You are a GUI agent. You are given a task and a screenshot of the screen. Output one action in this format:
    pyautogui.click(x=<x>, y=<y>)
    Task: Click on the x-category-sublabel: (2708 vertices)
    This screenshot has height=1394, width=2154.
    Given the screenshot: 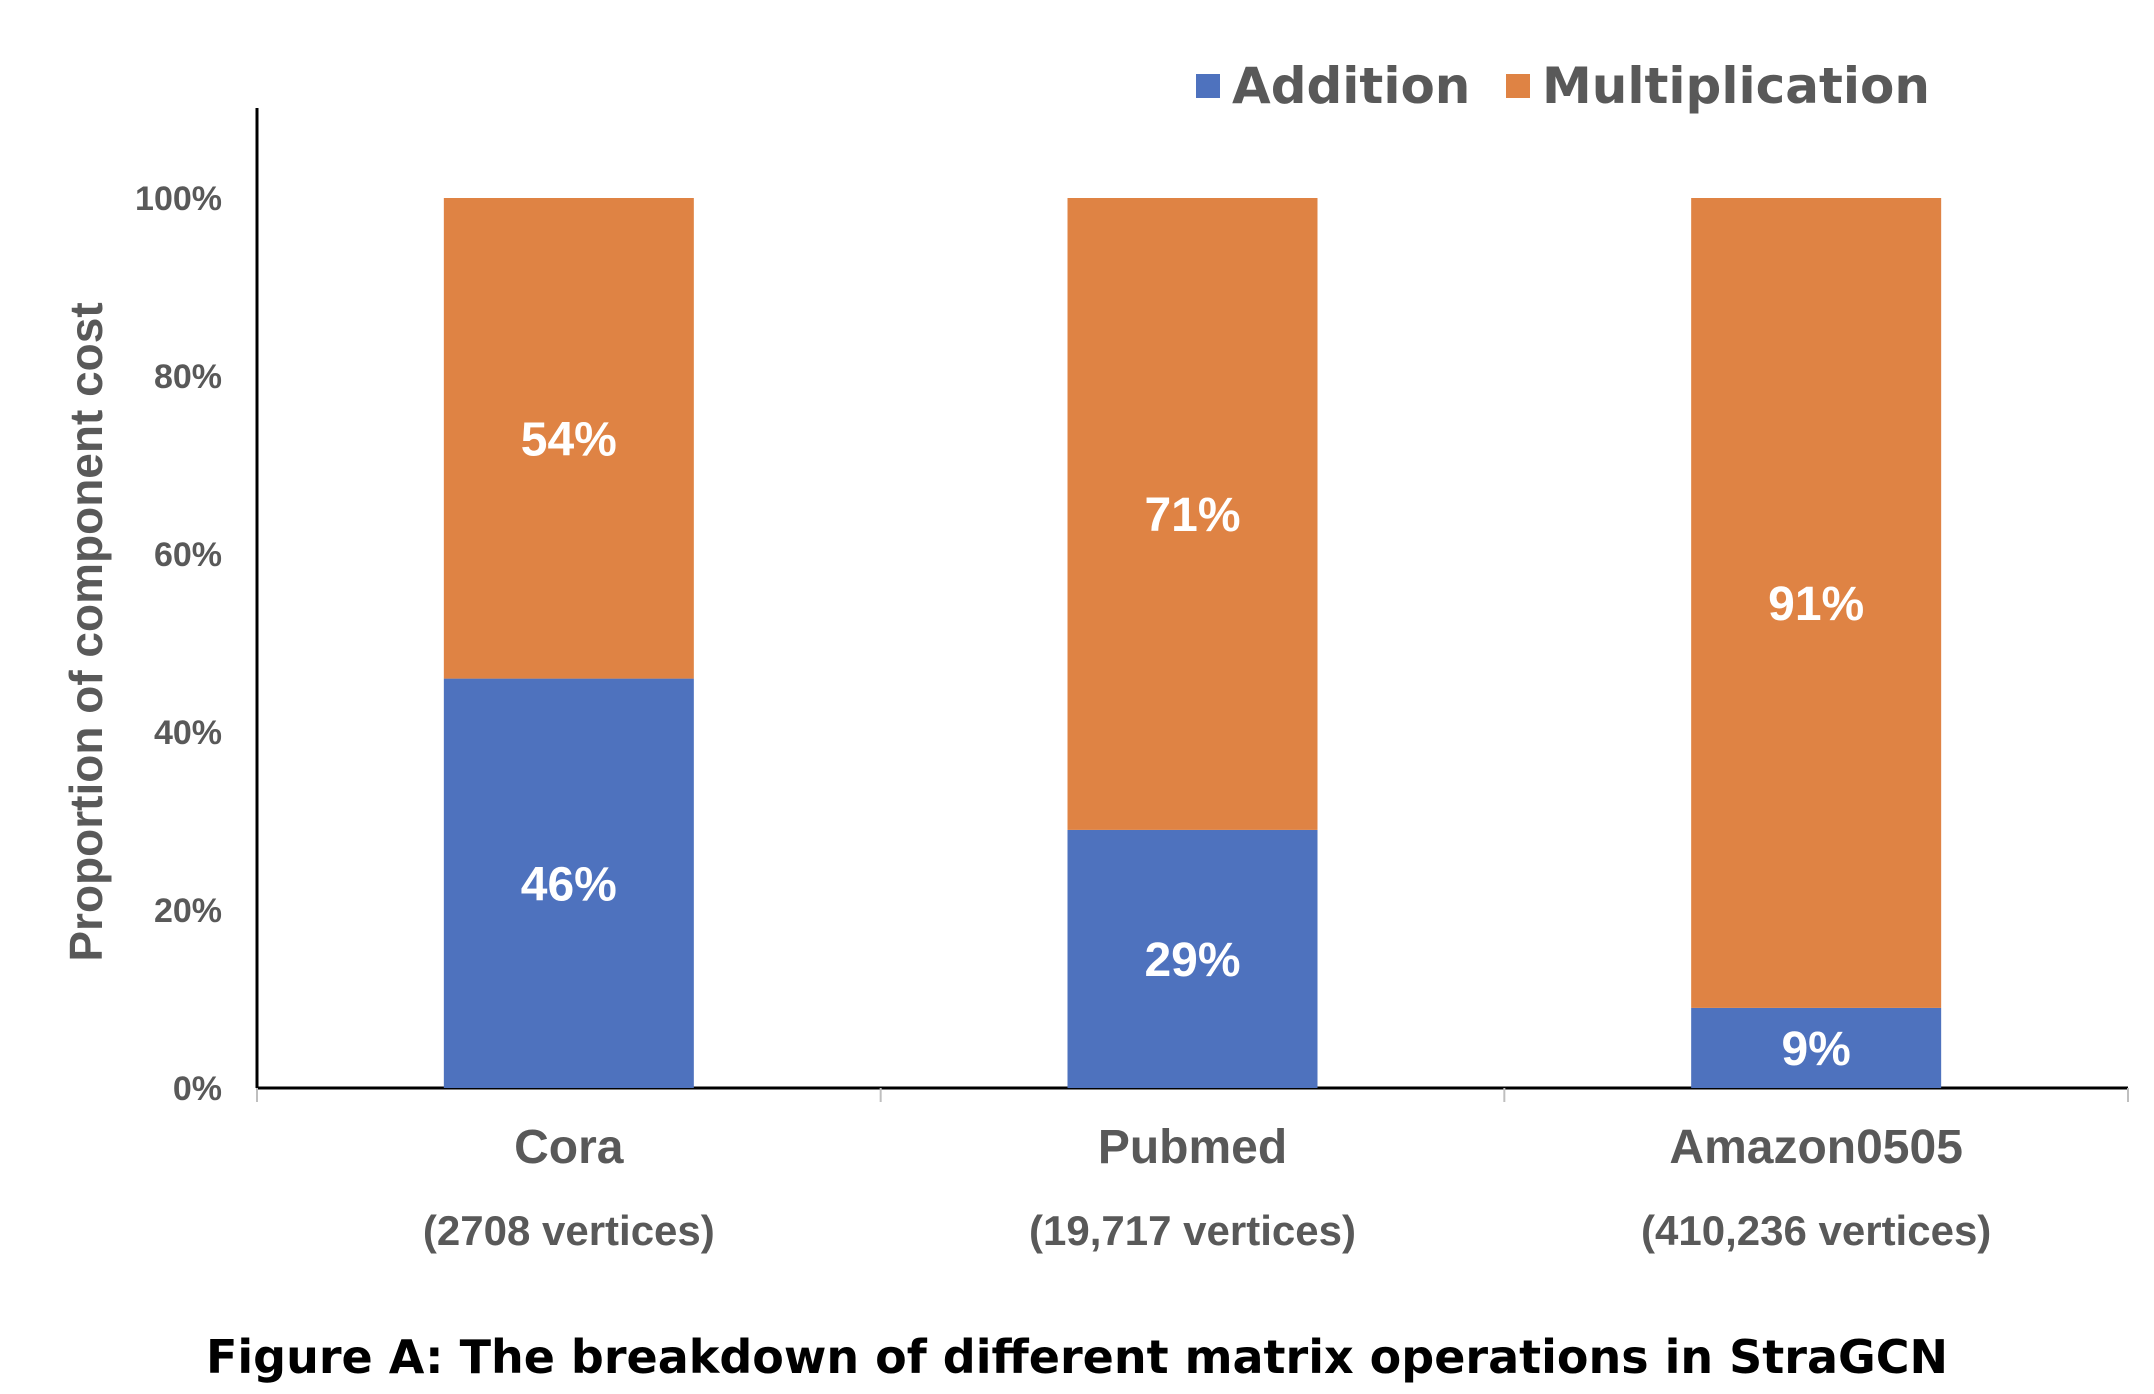 What is the action you would take?
    pyautogui.click(x=569, y=1230)
    